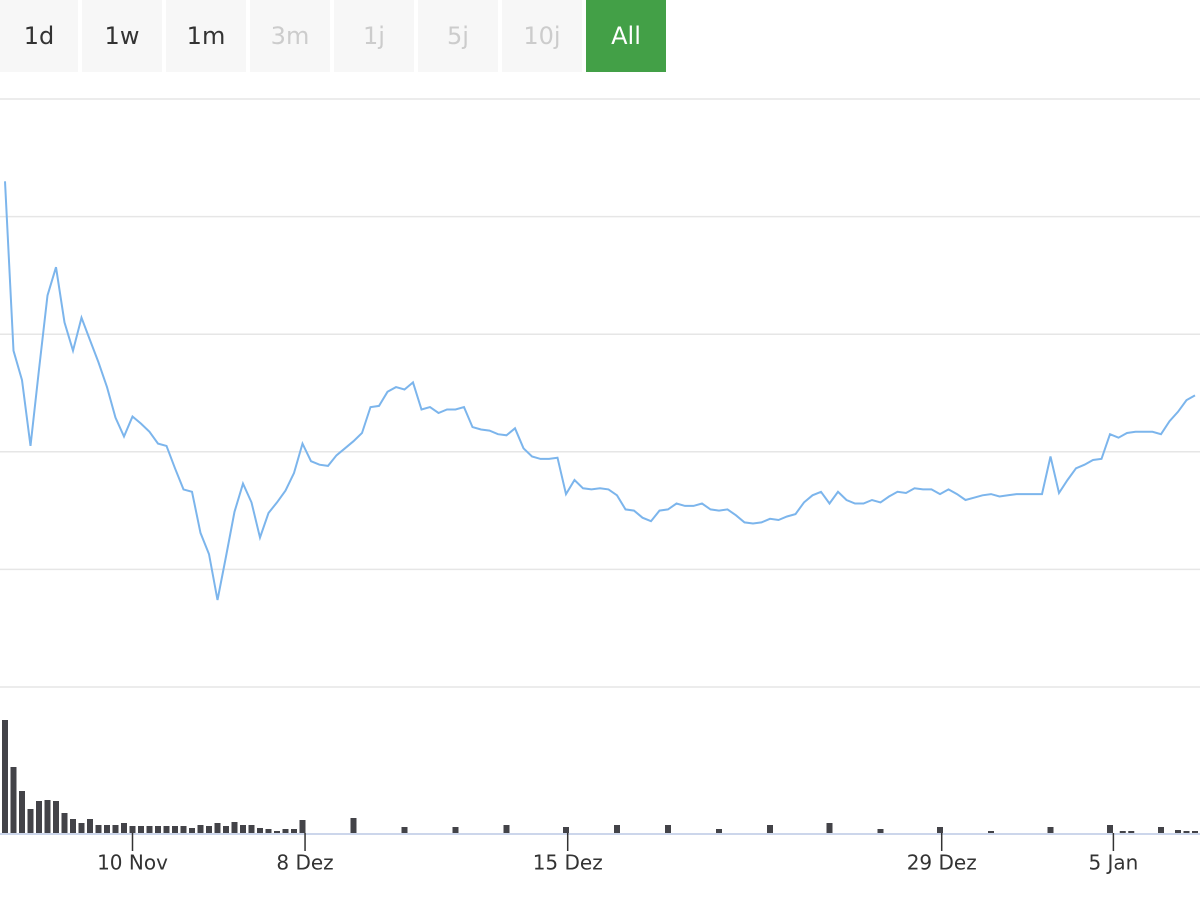 The height and width of the screenshot is (900, 1200). Describe the element at coordinates (542, 36) in the screenshot. I see `range-button: 10j` at that location.